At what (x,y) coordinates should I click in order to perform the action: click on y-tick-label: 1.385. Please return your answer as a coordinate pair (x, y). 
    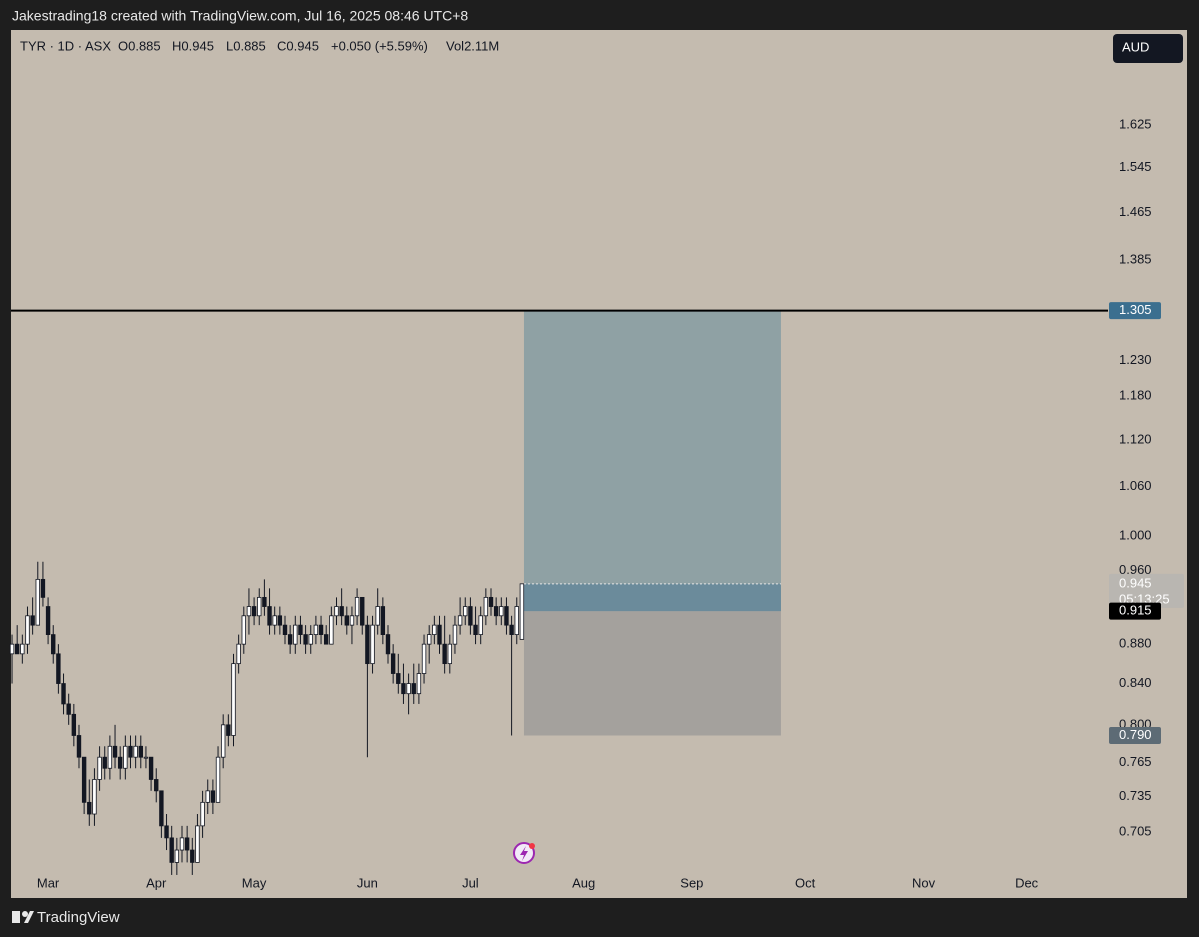
    Looking at the image, I should click on (1135, 259).